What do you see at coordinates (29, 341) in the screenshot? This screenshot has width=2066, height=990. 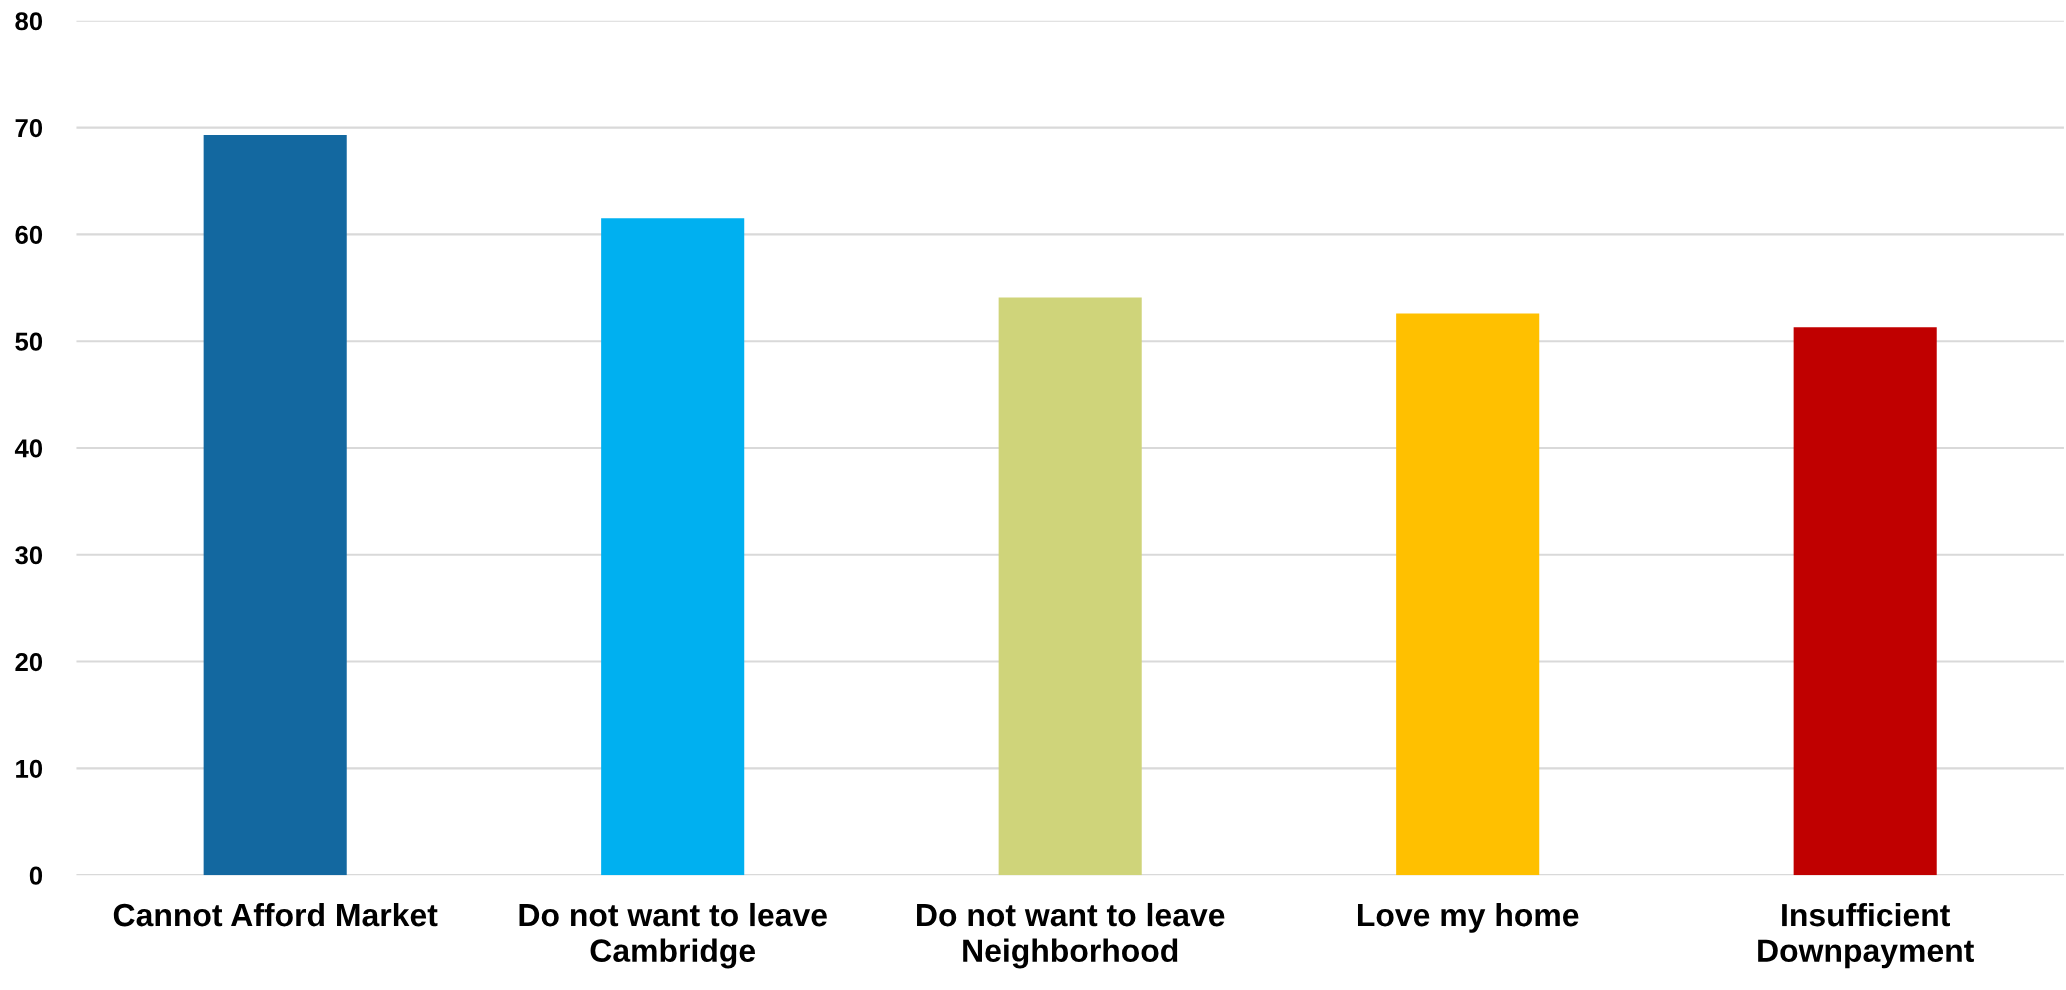 I see `y-tick-label: 50` at bounding box center [29, 341].